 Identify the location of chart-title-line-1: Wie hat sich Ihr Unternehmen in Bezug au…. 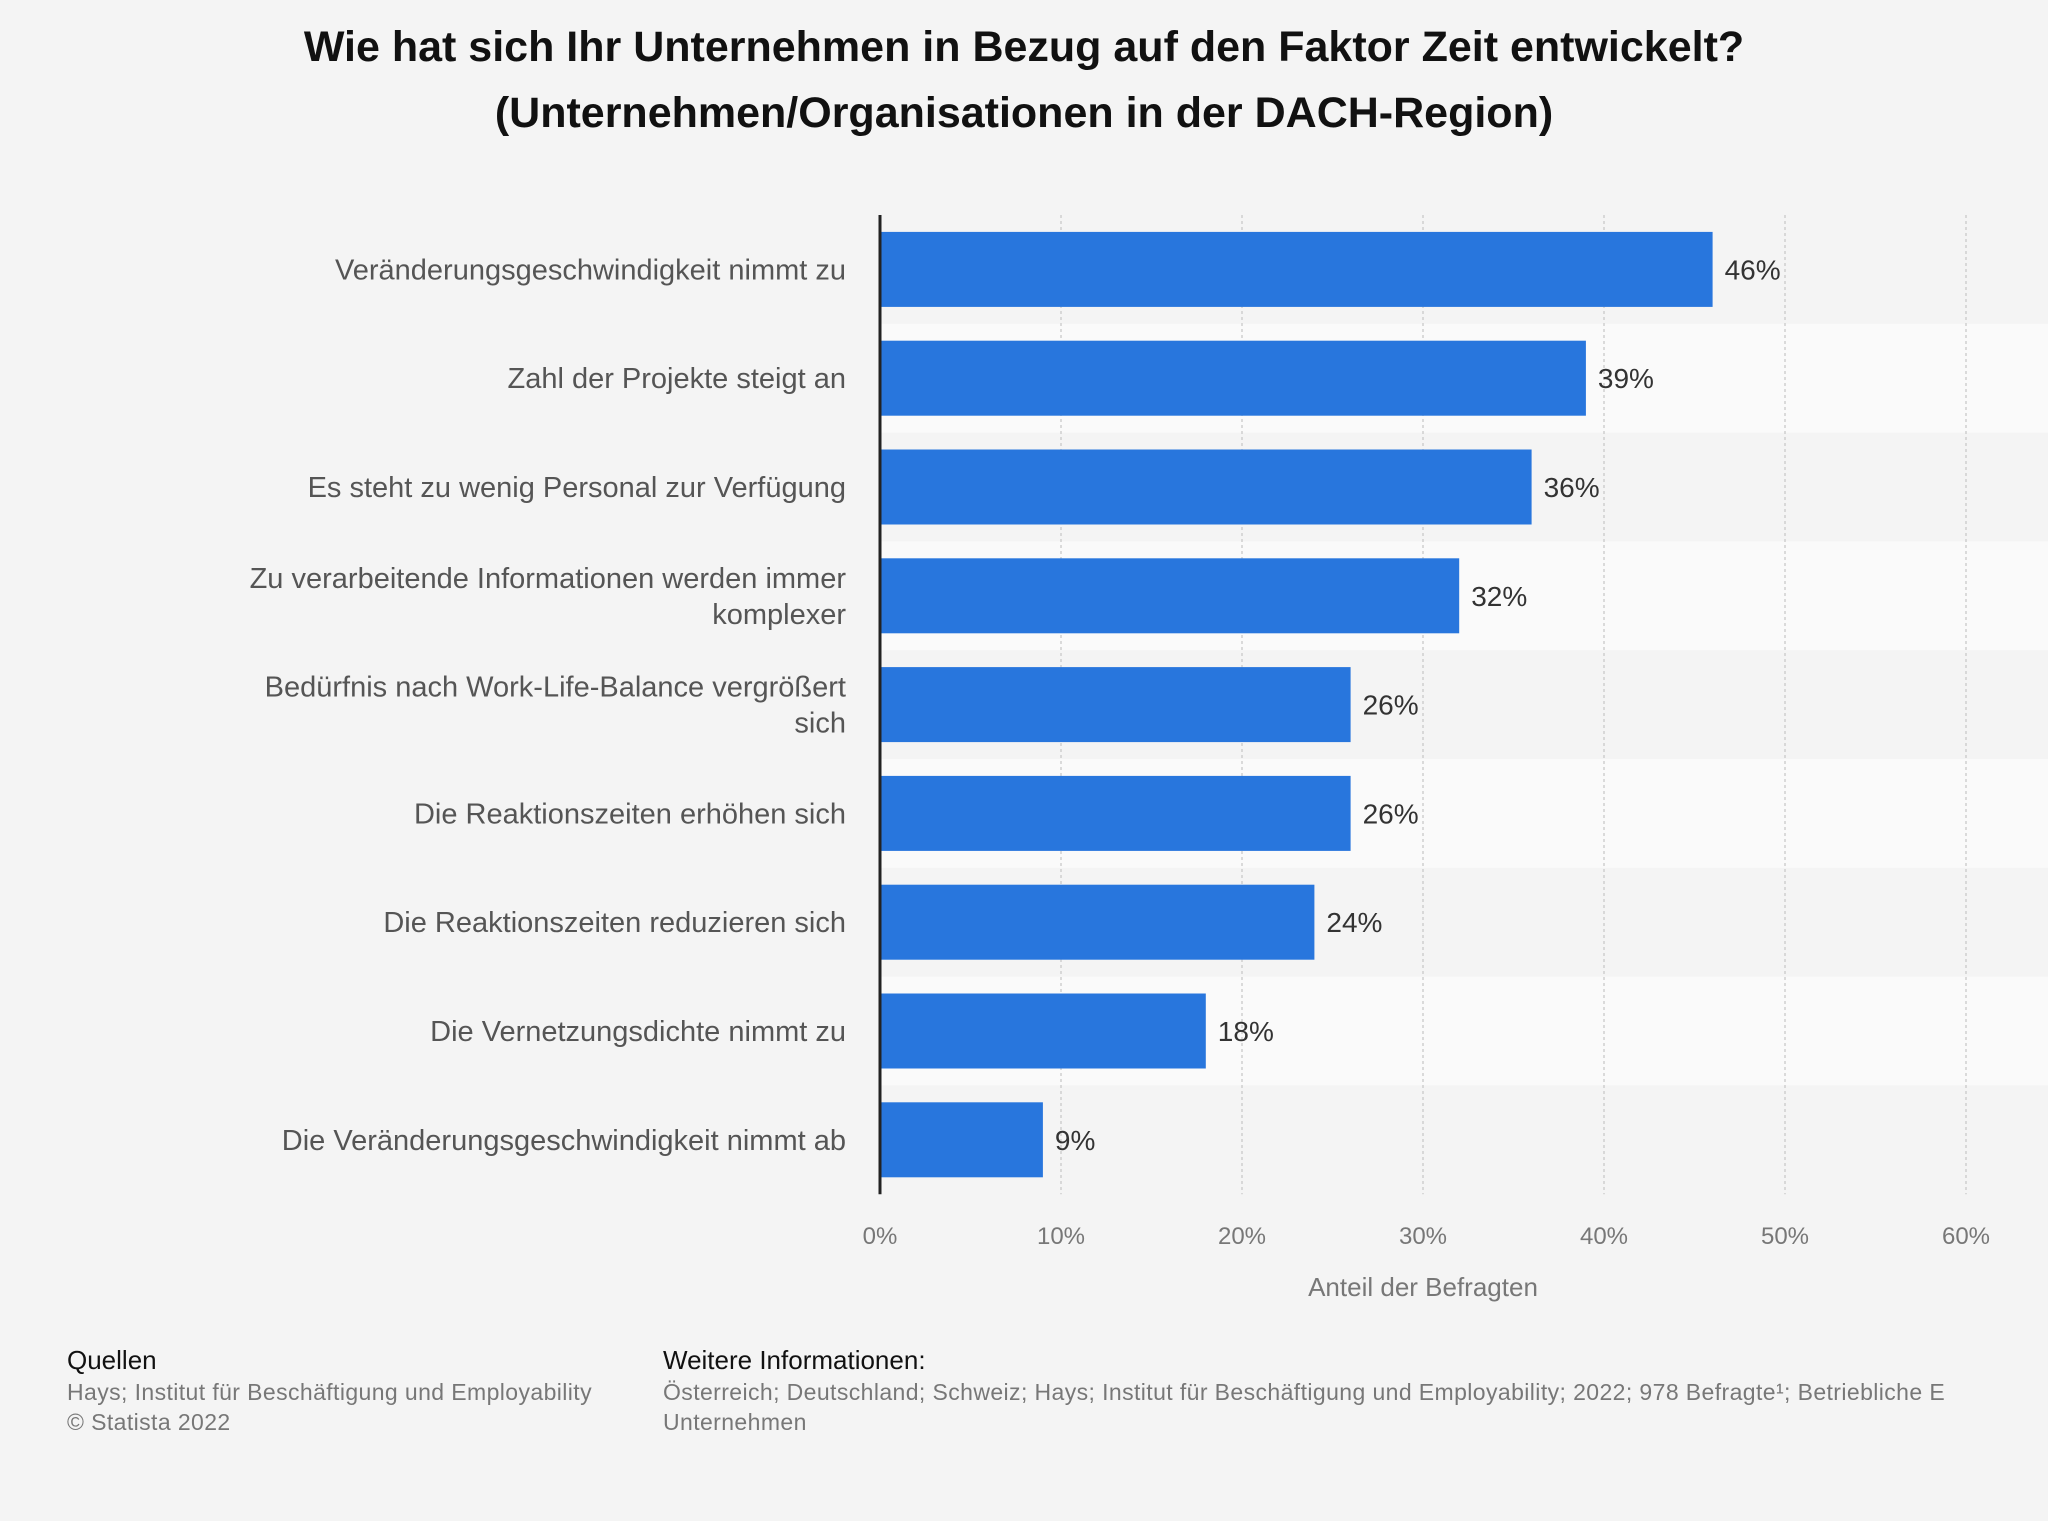
(1024, 47).